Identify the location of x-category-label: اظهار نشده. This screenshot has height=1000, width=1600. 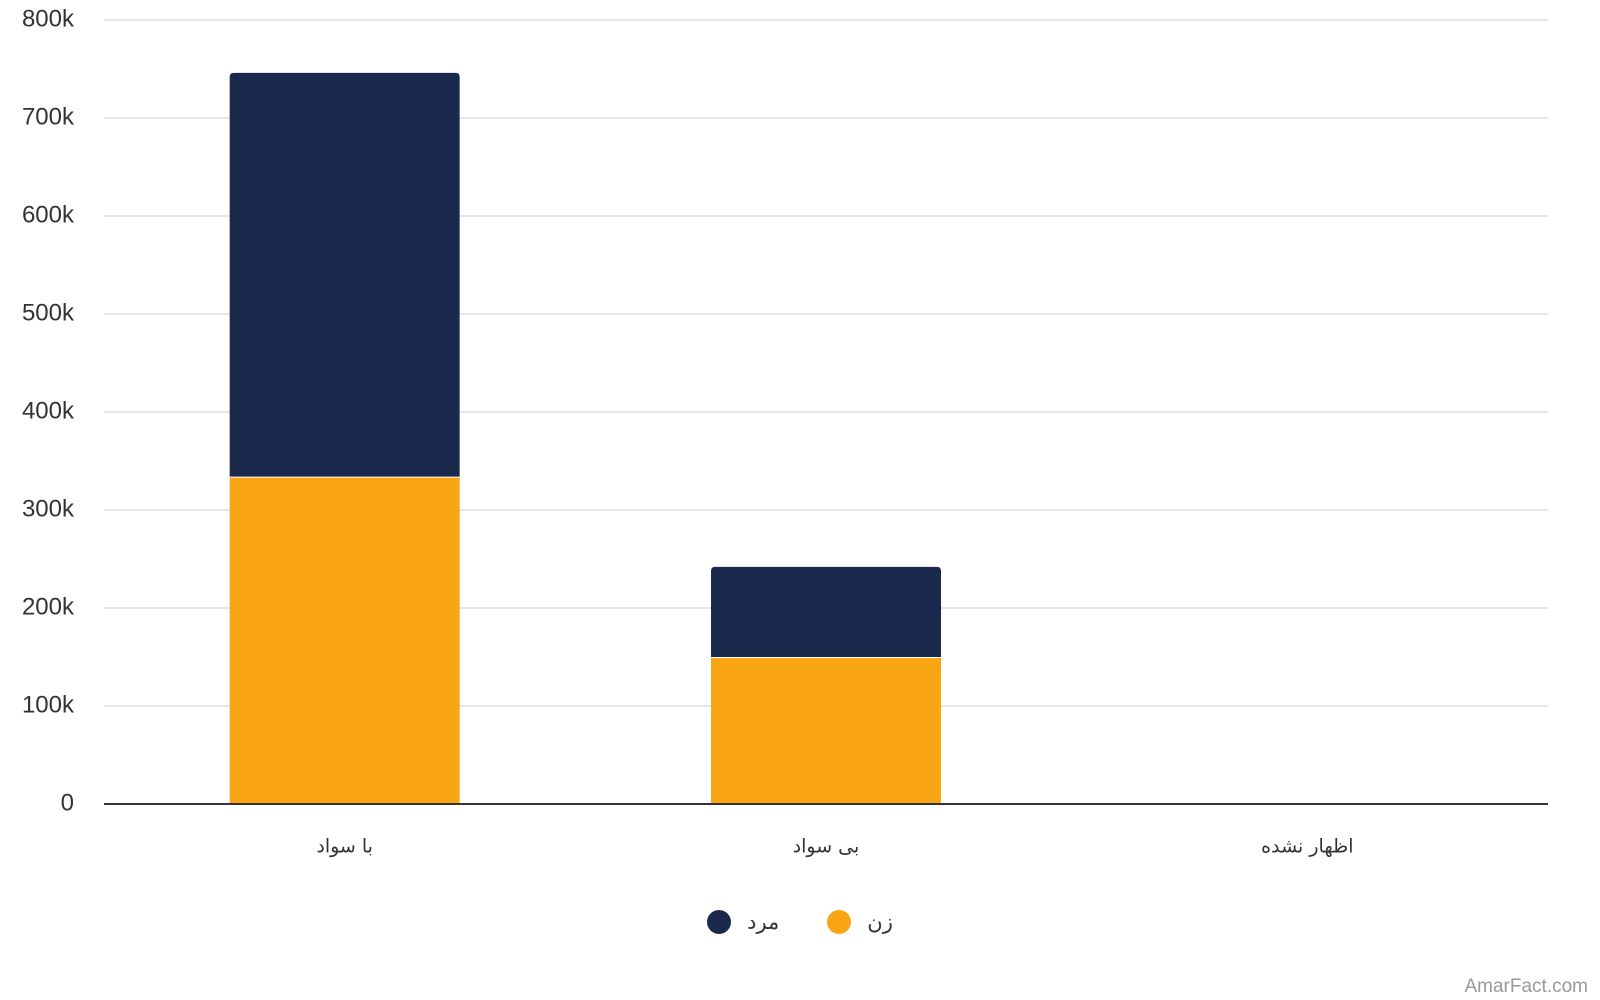
(1307, 847).